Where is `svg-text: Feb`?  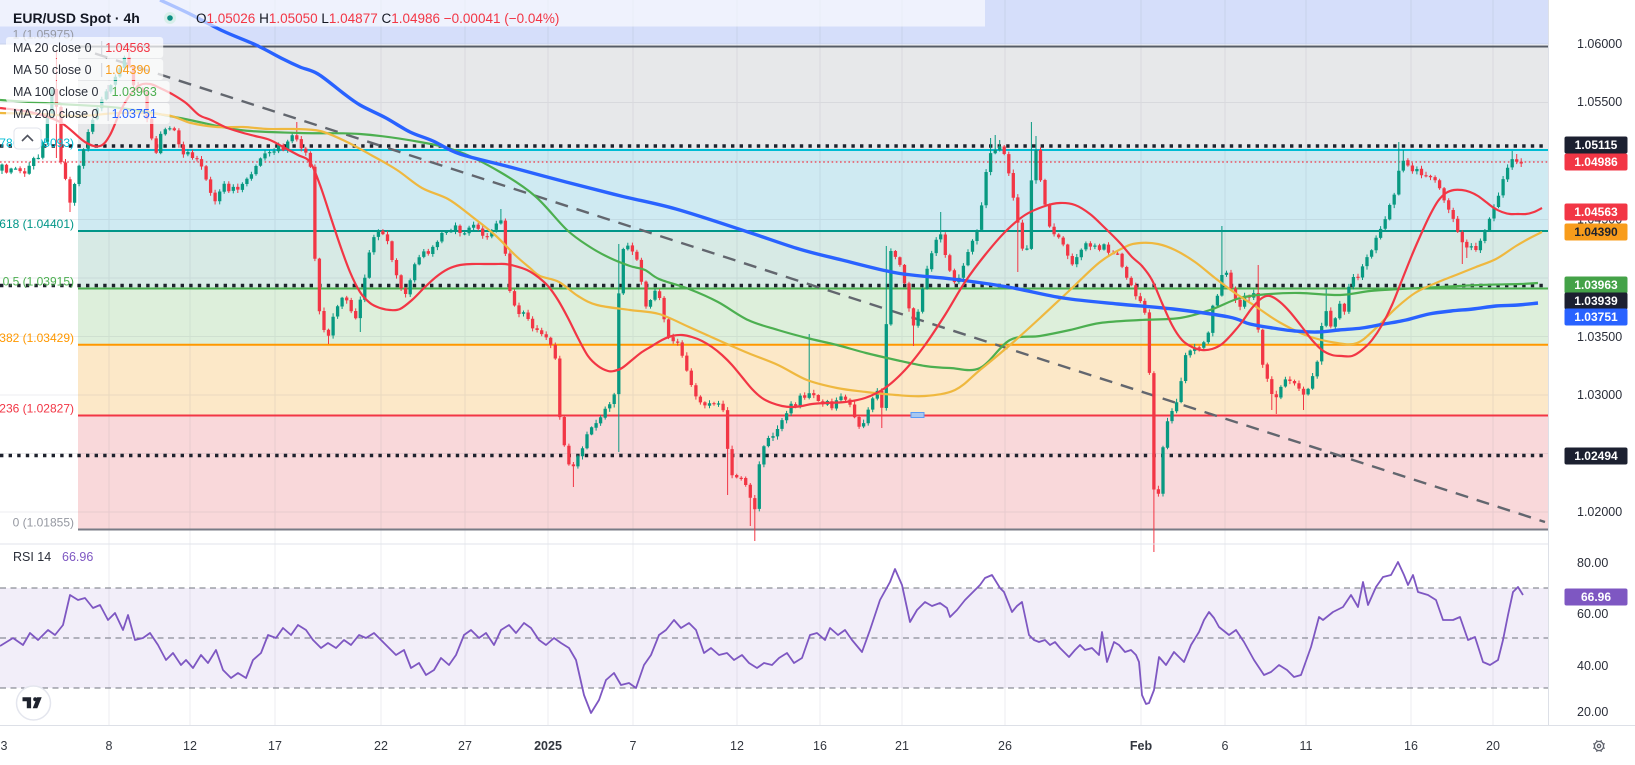 svg-text: Feb is located at coordinates (1141, 746).